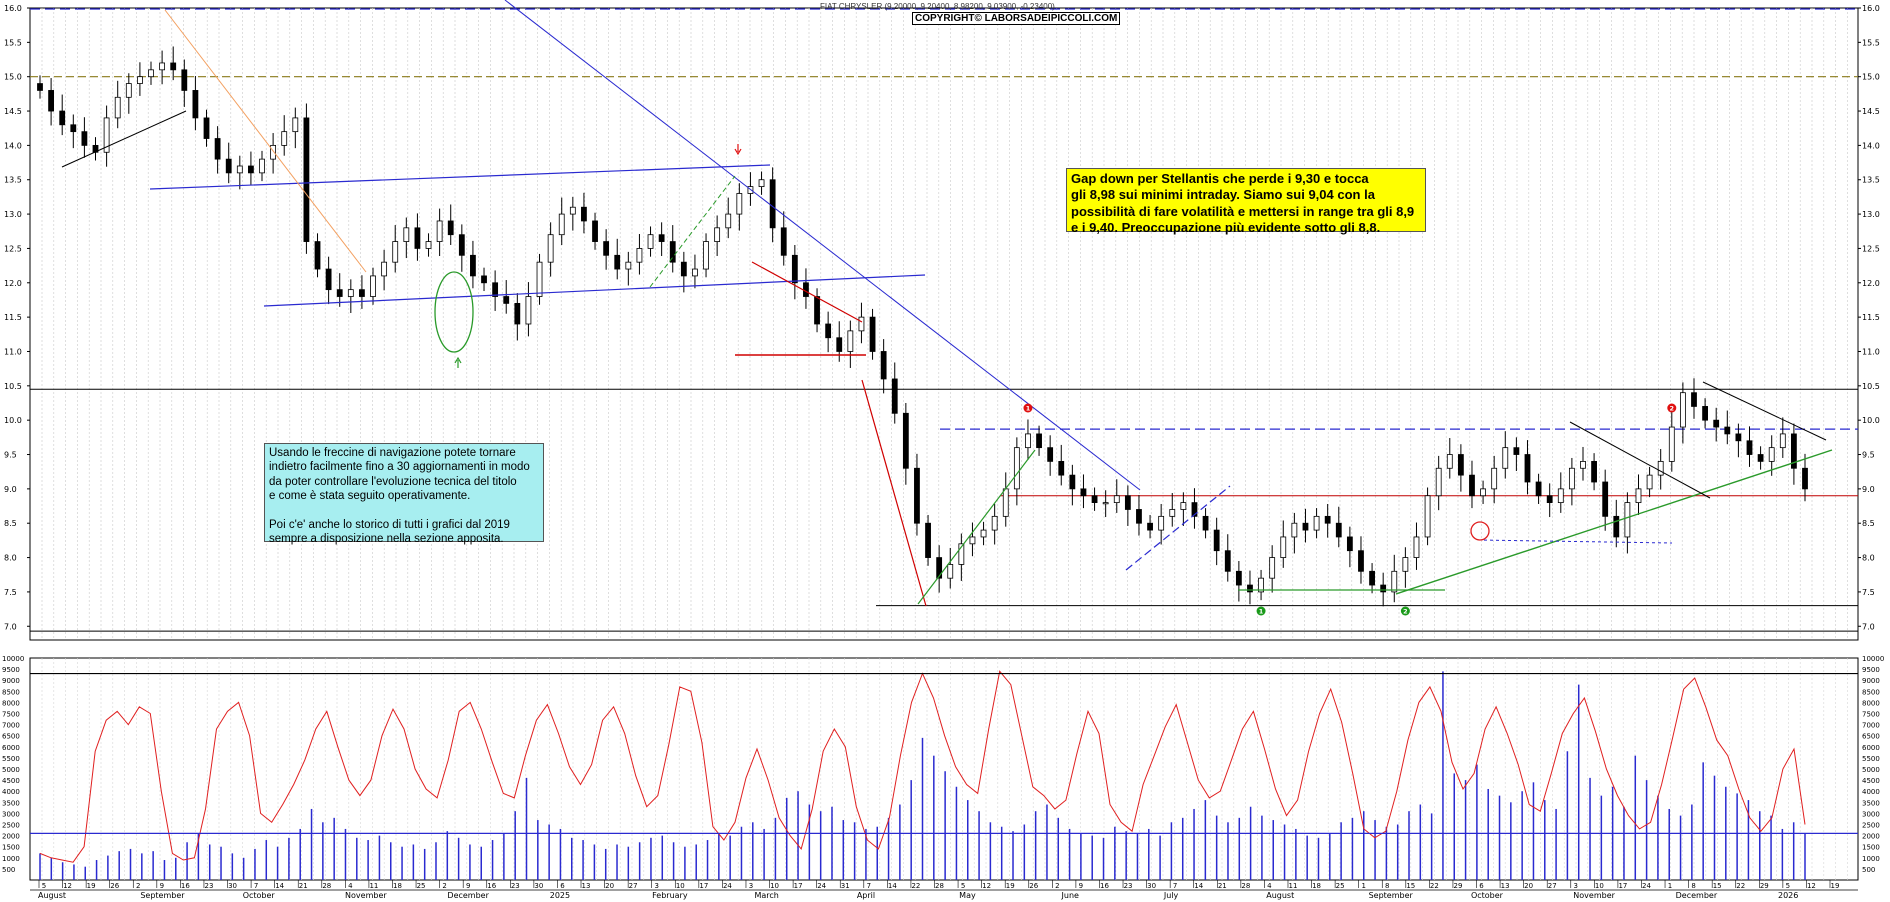 This screenshot has width=1890, height=902. What do you see at coordinates (560, 895) in the screenshot?
I see `x-month-label: 2025` at bounding box center [560, 895].